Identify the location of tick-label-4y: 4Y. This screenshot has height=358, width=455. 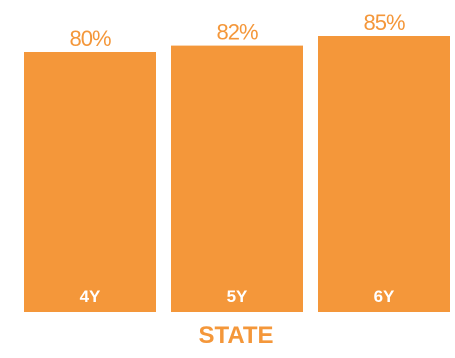
(90, 296).